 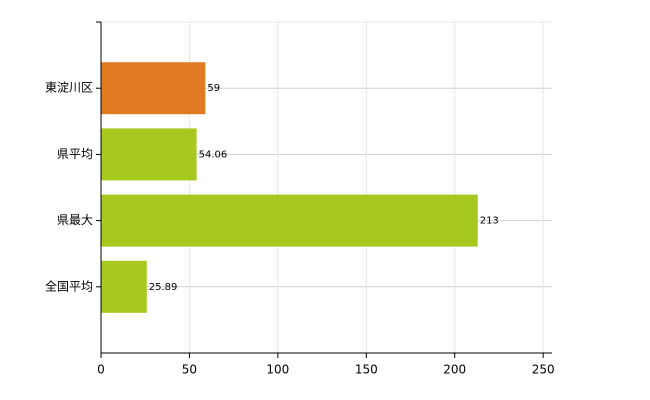 What do you see at coordinates (543, 370) in the screenshot?
I see `x-tick-label: 250` at bounding box center [543, 370].